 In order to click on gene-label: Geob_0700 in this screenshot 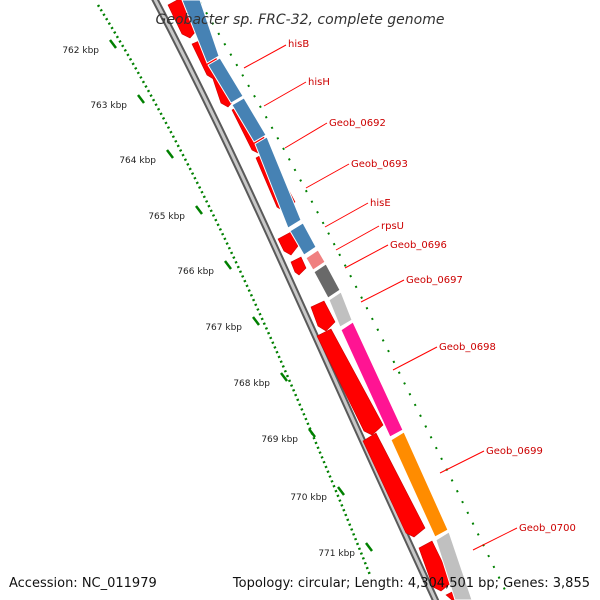, I will do `click(547, 528)`.